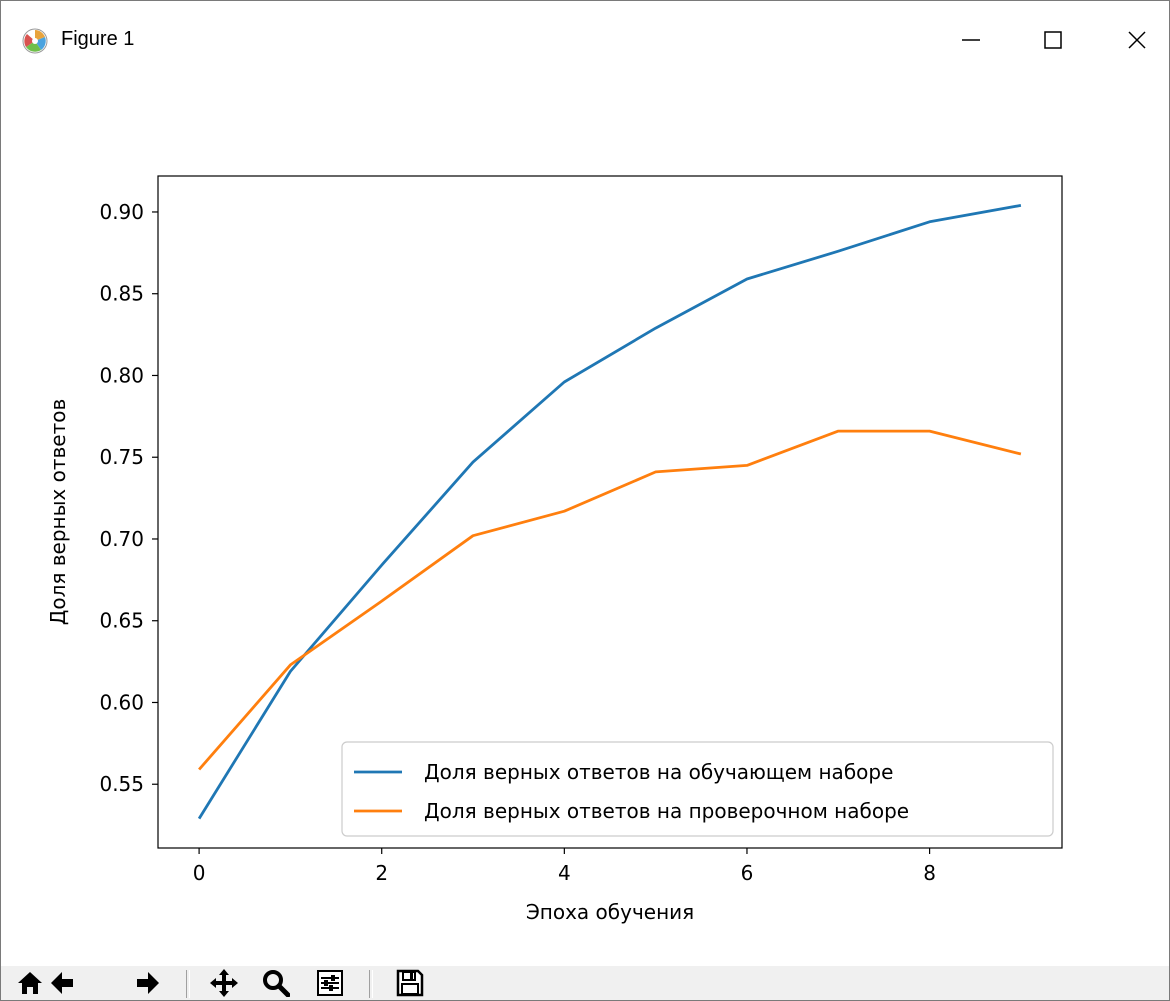 The image size is (1170, 1001). Describe the element at coordinates (585, 983) in the screenshot. I see `navigation-toolbar` at that location.